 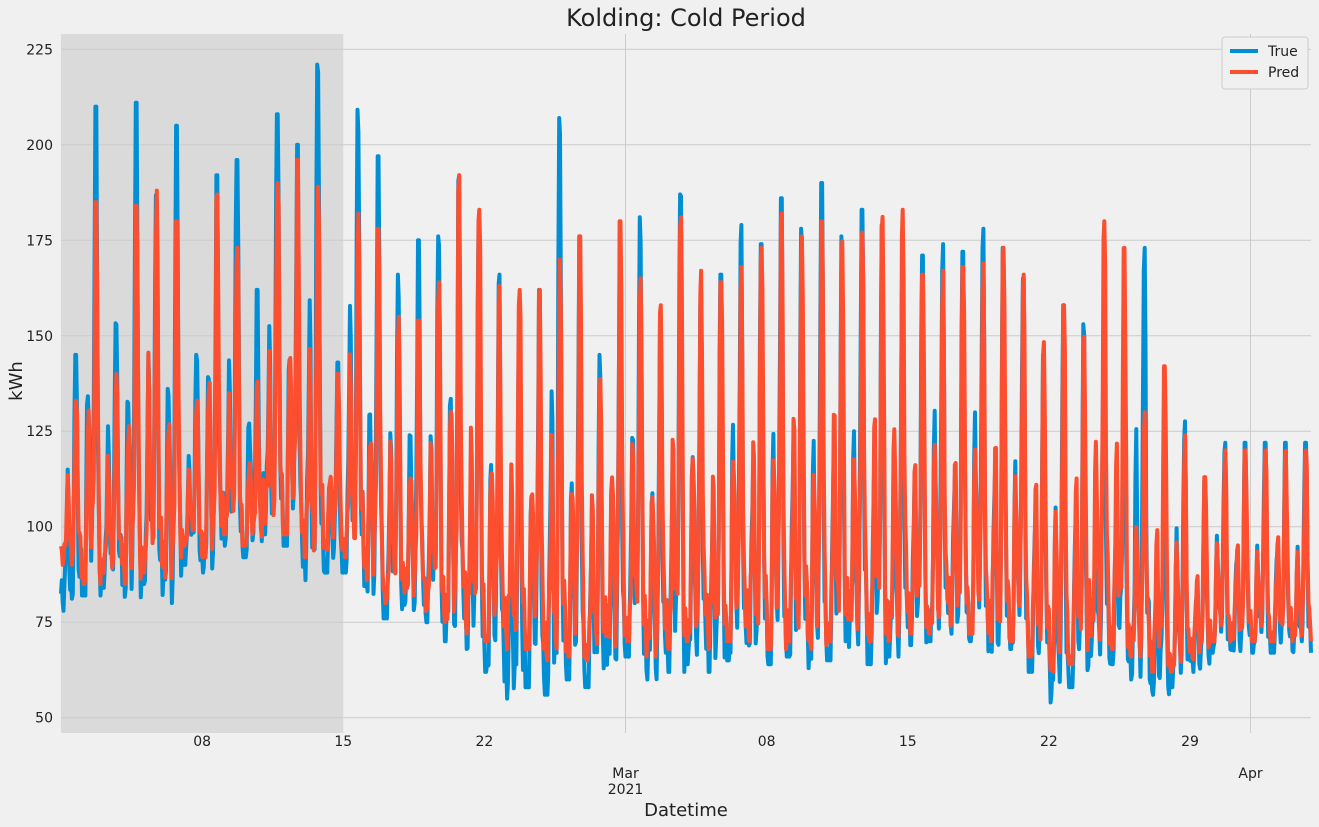 I want to click on y-axis-ticks: 50 75 100 125 150 175 200 225, so click(x=39, y=384).